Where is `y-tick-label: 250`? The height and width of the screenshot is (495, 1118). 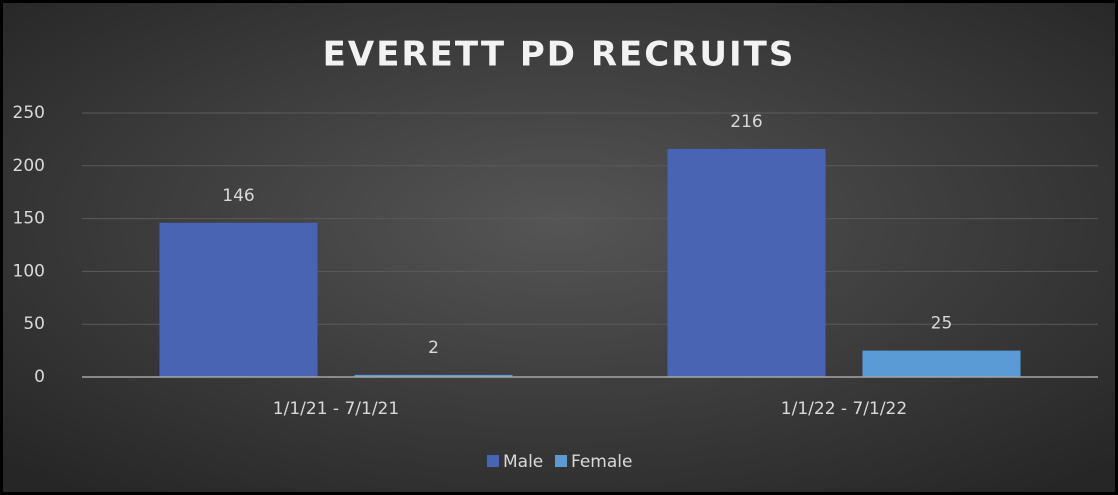
y-tick-label: 250 is located at coordinates (29, 113).